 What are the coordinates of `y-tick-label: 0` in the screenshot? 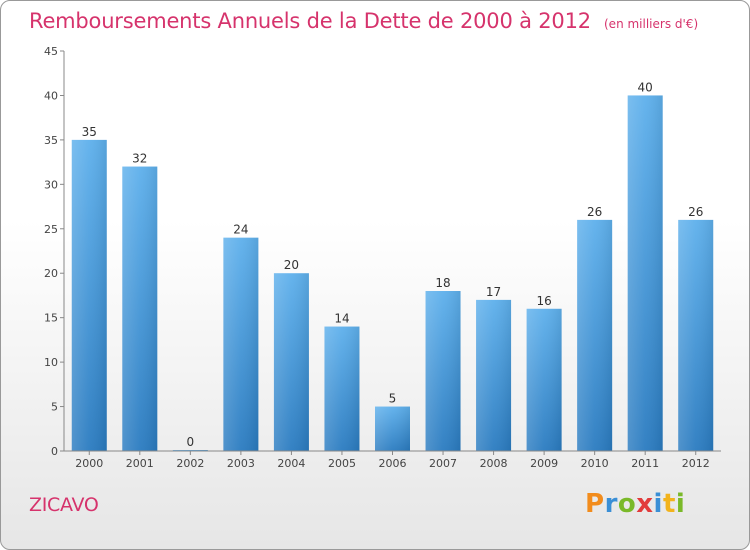 It's located at (54, 451).